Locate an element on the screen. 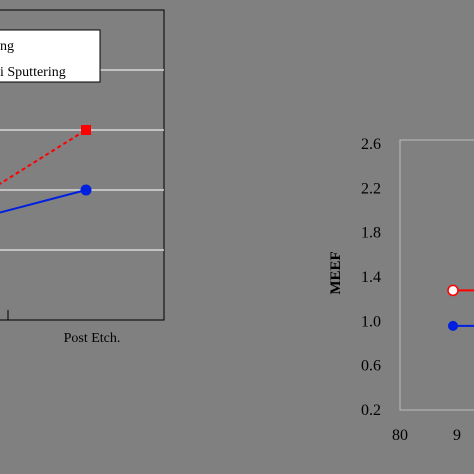 The height and width of the screenshot is (474, 474). right-y-tick-labels: 2.6 2.2 1.8 1.4 1.0 0.6 0.2 is located at coordinates (371, 277).